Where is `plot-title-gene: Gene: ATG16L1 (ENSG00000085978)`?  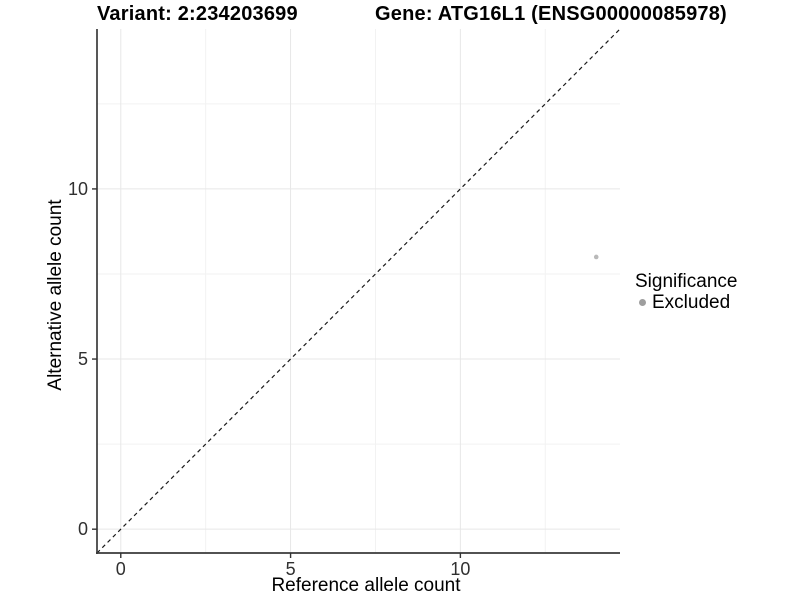
plot-title-gene: Gene: ATG16L1 (ENSG00000085978) is located at coordinates (551, 14).